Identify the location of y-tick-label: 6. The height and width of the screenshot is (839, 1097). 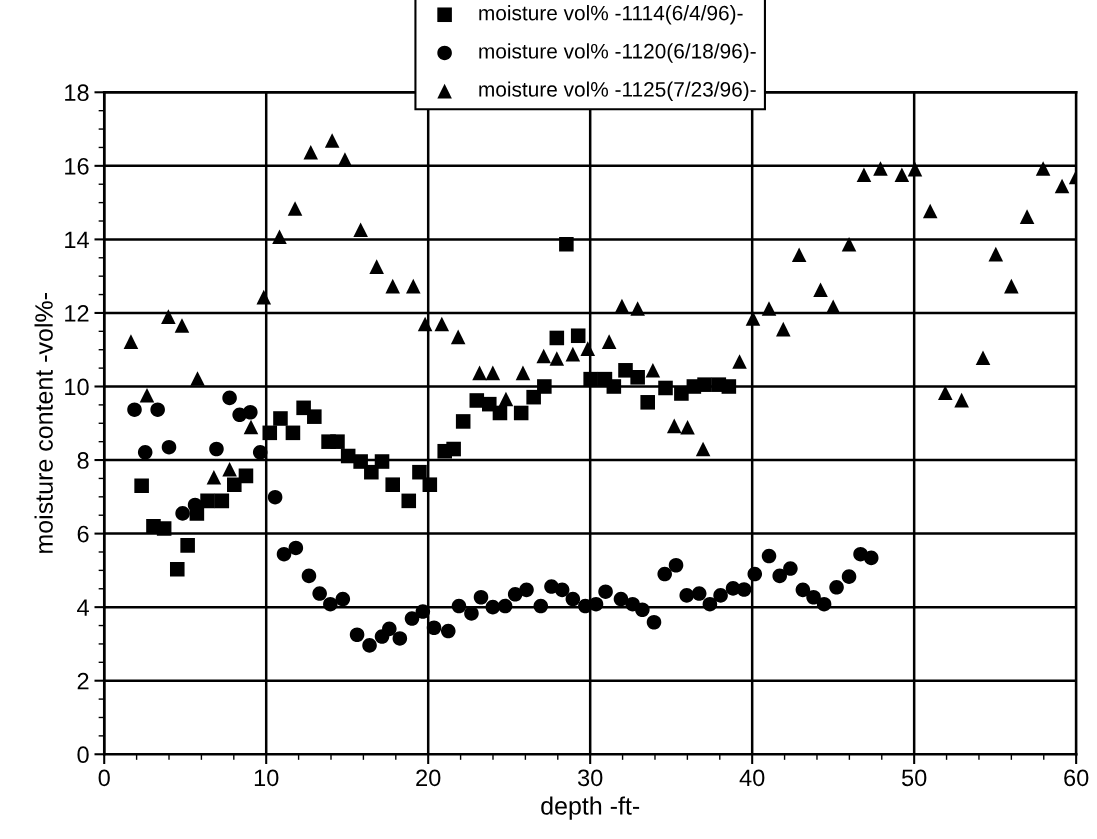
(83, 534).